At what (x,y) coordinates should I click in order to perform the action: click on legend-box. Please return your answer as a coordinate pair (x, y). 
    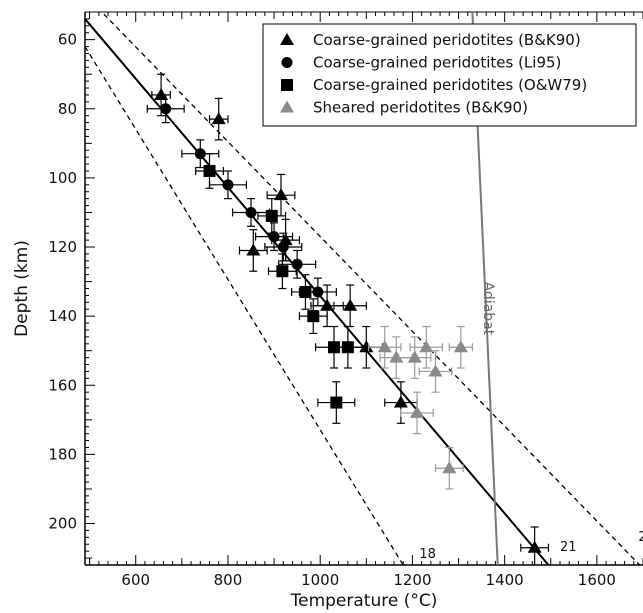
    Looking at the image, I should click on (449, 75).